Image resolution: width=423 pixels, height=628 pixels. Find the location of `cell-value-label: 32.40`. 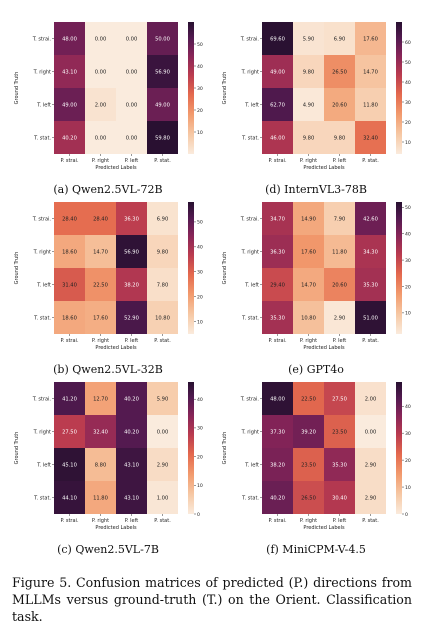

cell-value-label: 32.40 is located at coordinates (100, 433).